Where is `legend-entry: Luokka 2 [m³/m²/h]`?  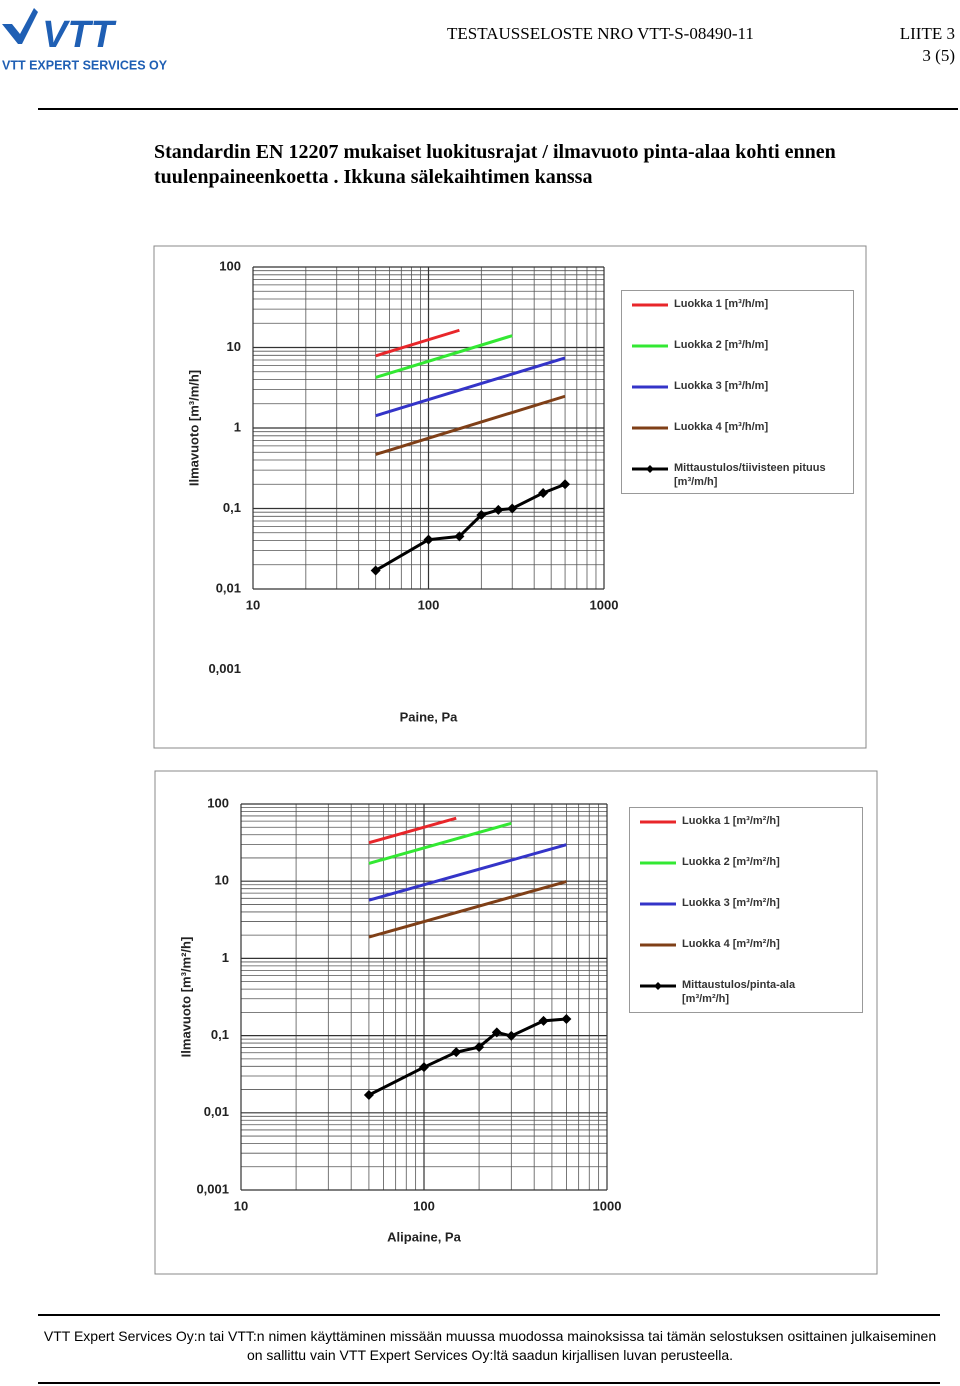
legend-entry: Luokka 2 [m³/m²/h] is located at coordinates (746, 875).